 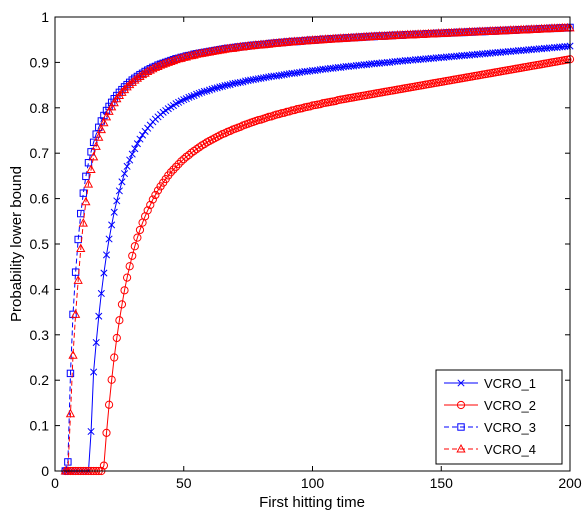 What do you see at coordinates (510, 405) in the screenshot?
I see `legend-label: VCRO_2` at bounding box center [510, 405].